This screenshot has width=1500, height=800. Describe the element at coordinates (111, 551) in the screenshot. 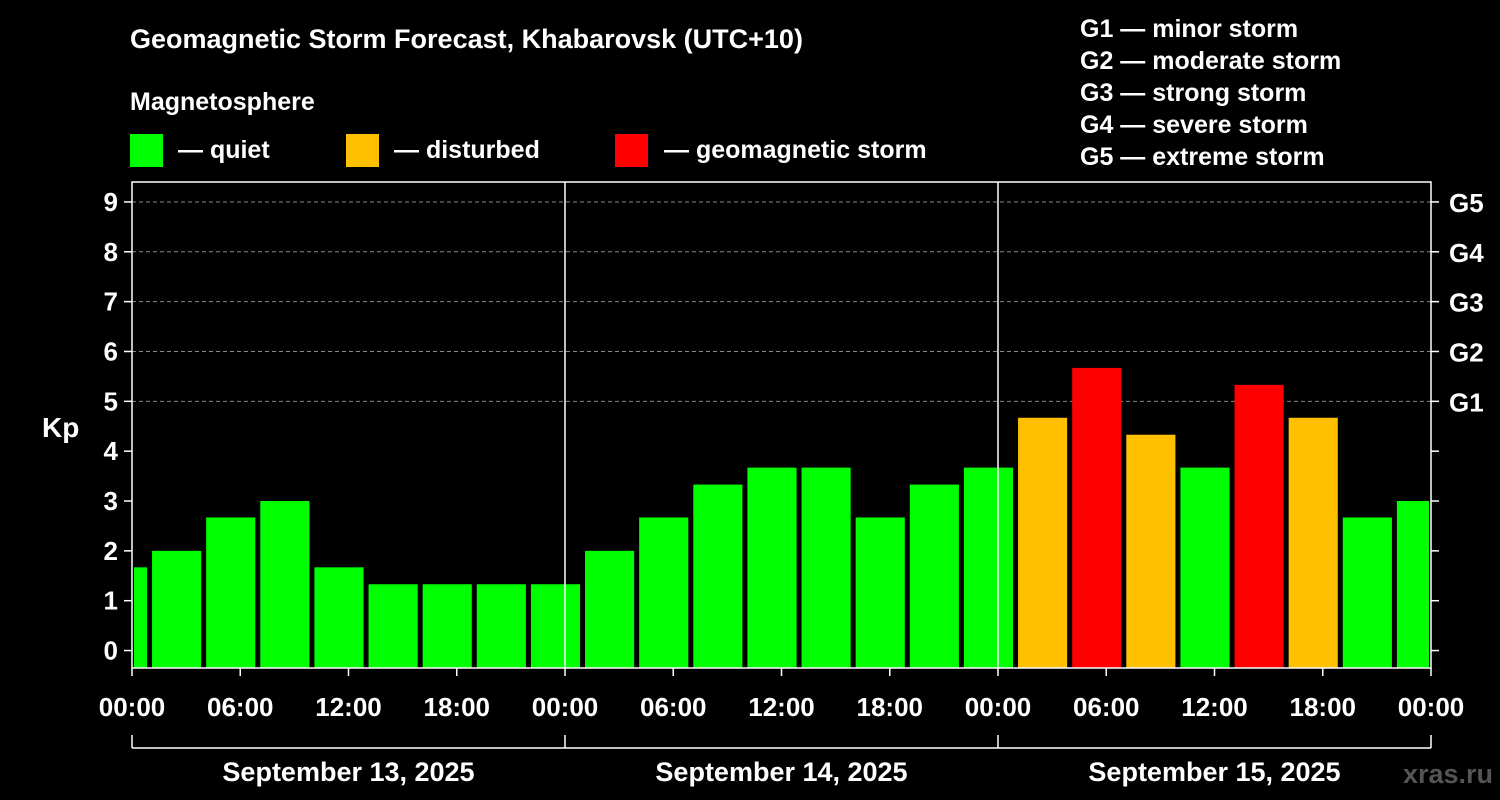

I see `y-tick-label: 2` at that location.